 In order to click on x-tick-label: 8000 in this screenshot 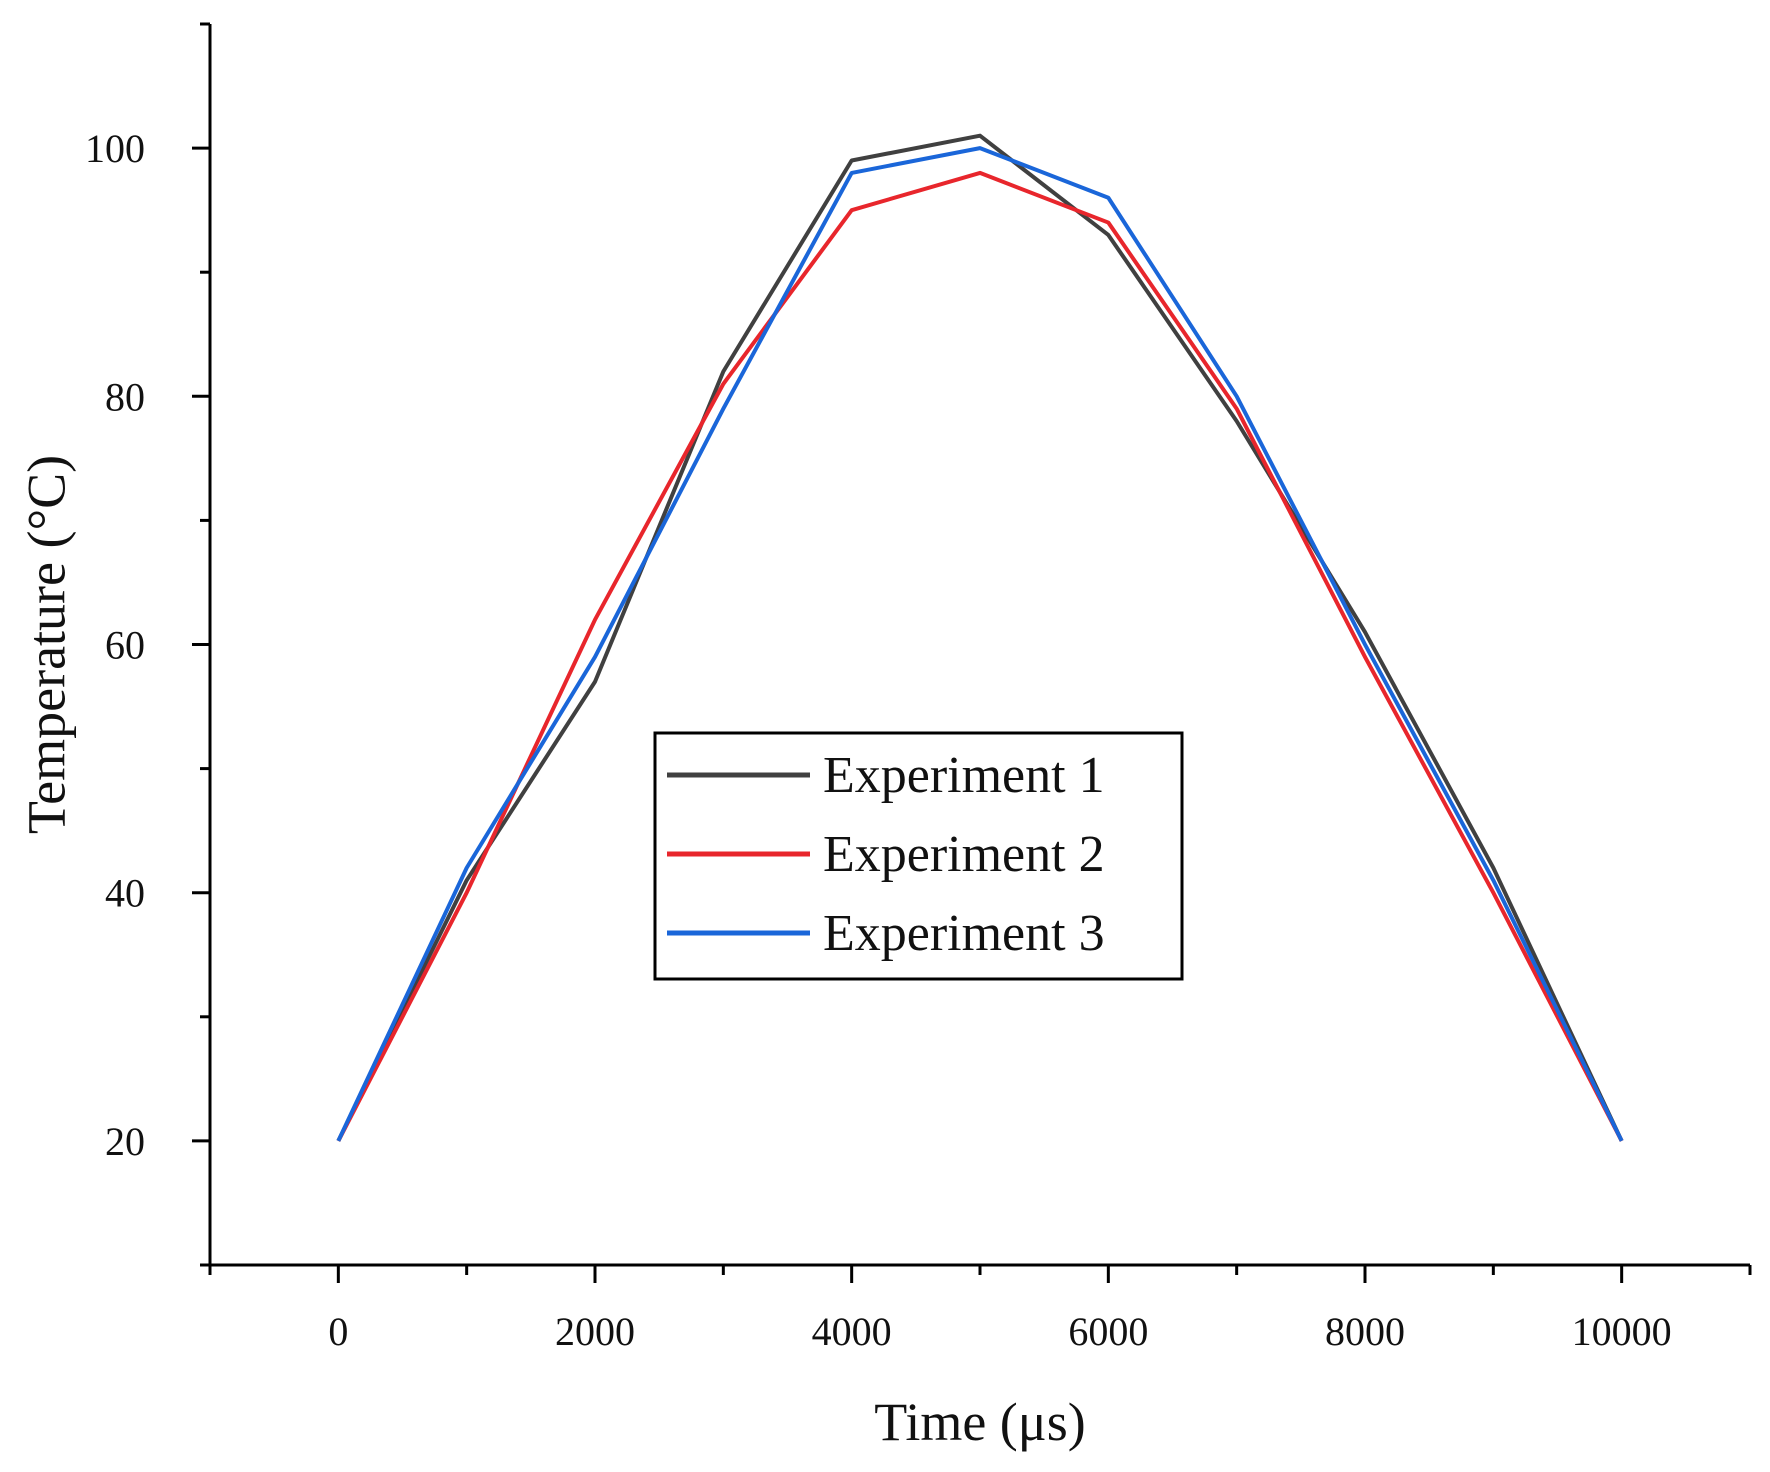, I will do `click(1365, 1331)`.